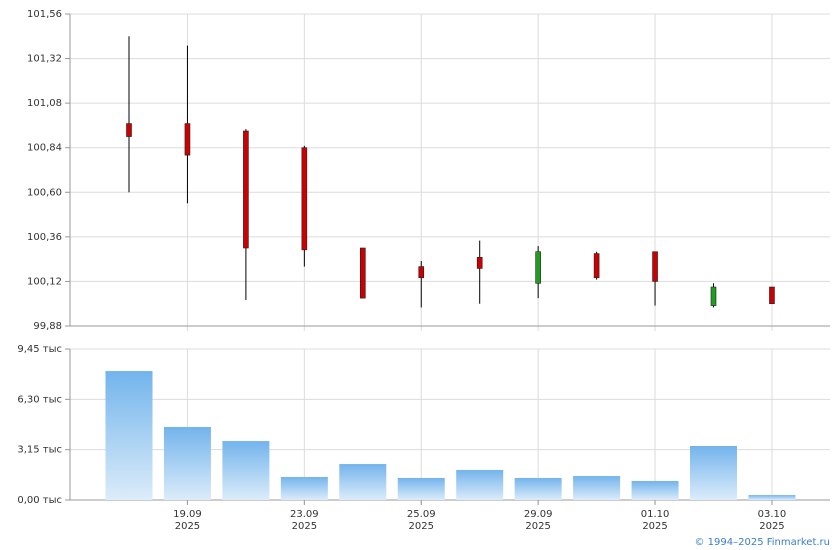 This screenshot has width=840, height=550. What do you see at coordinates (39, 349) in the screenshot?
I see `y-tick-label: 9,45 тыс` at bounding box center [39, 349].